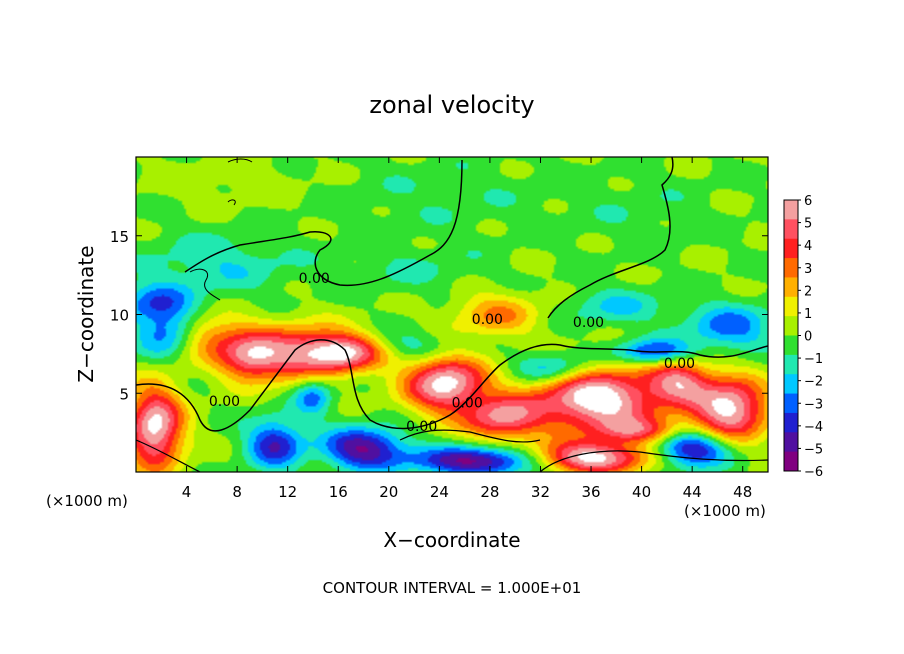  What do you see at coordinates (451, 540) in the screenshot?
I see `x-axis-label: X−coordinate` at bounding box center [451, 540].